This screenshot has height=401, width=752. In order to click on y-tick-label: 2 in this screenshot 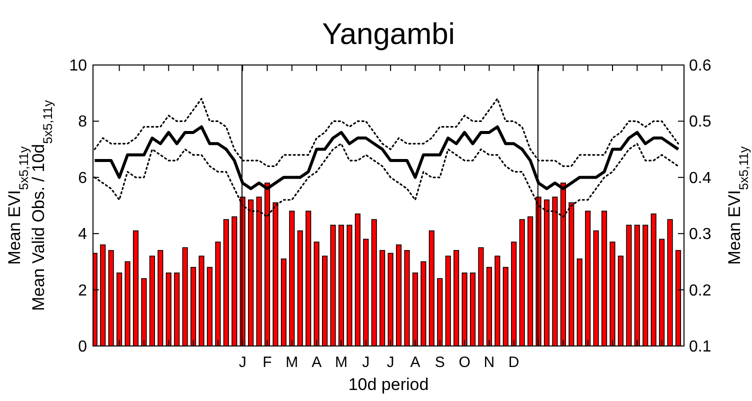, I will do `click(83, 291)`.